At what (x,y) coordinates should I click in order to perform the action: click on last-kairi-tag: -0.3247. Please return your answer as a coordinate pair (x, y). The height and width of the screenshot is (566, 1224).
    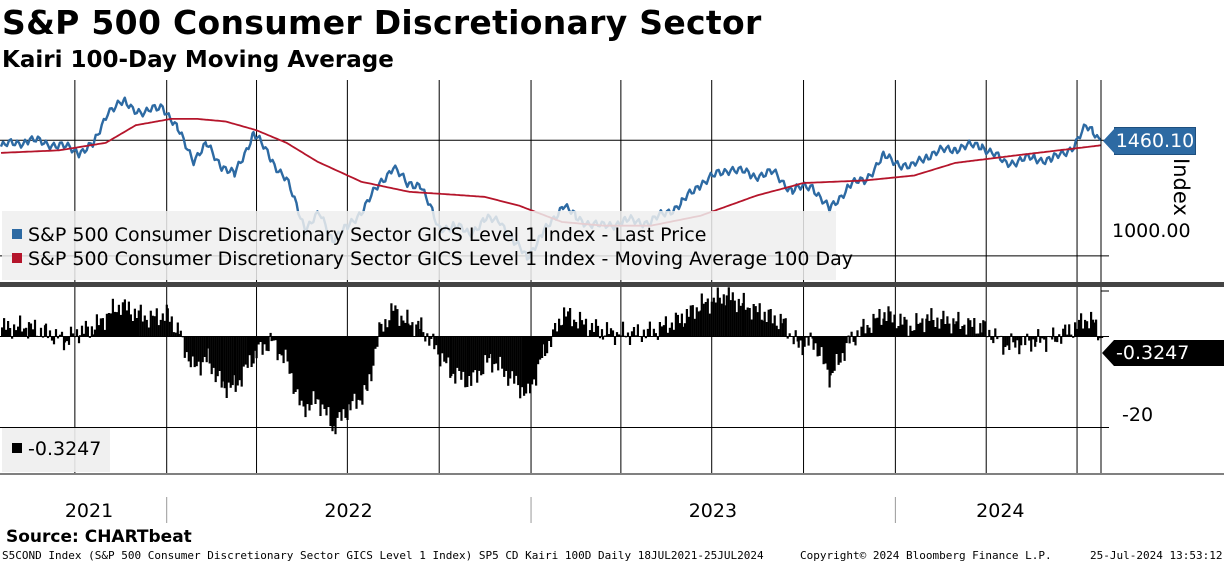
    Looking at the image, I should click on (1163, 353).